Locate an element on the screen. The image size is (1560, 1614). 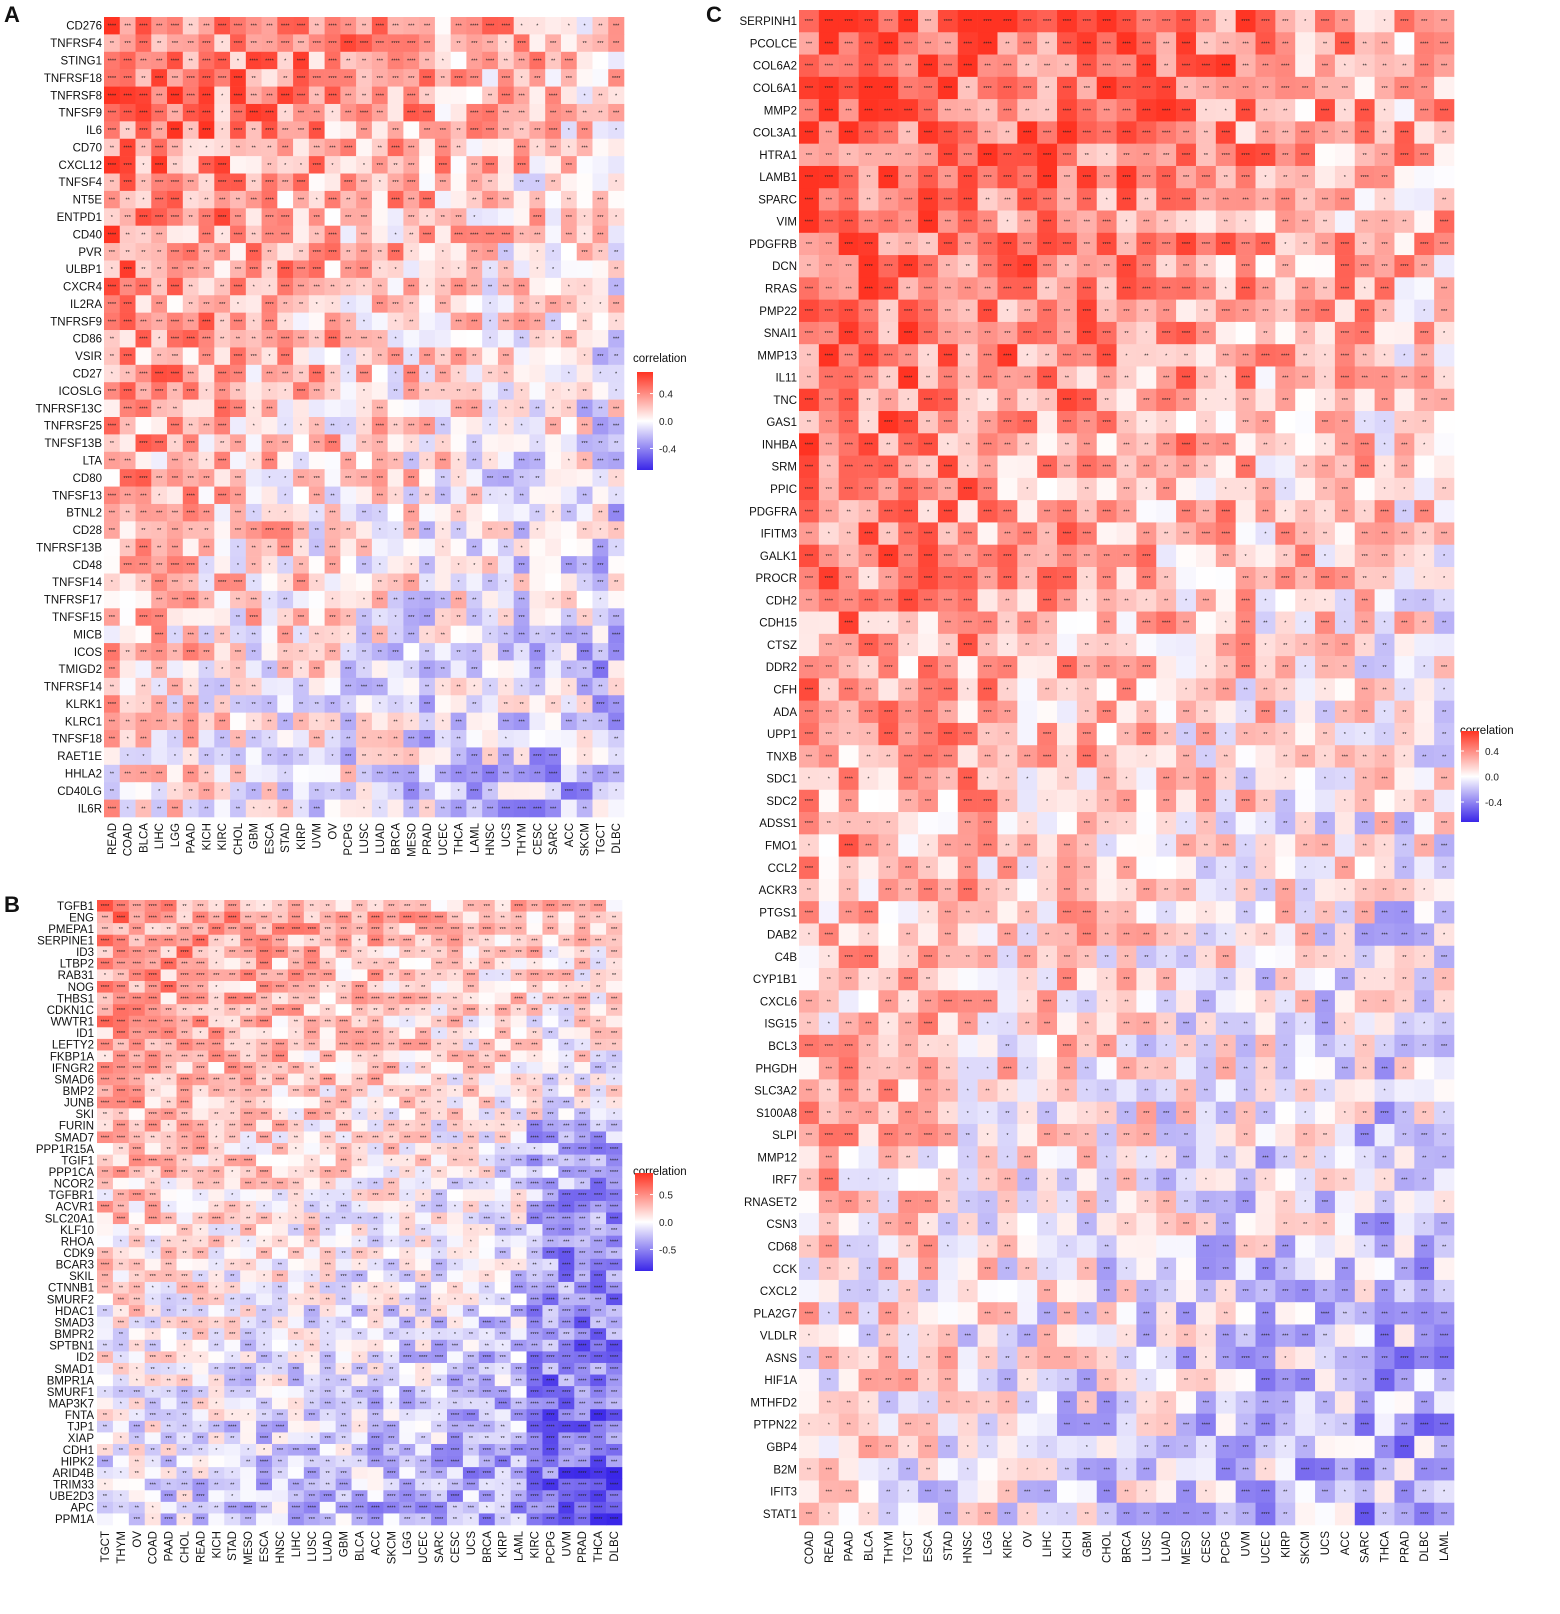
gene-label: TNFSF4 is located at coordinates (81, 183).